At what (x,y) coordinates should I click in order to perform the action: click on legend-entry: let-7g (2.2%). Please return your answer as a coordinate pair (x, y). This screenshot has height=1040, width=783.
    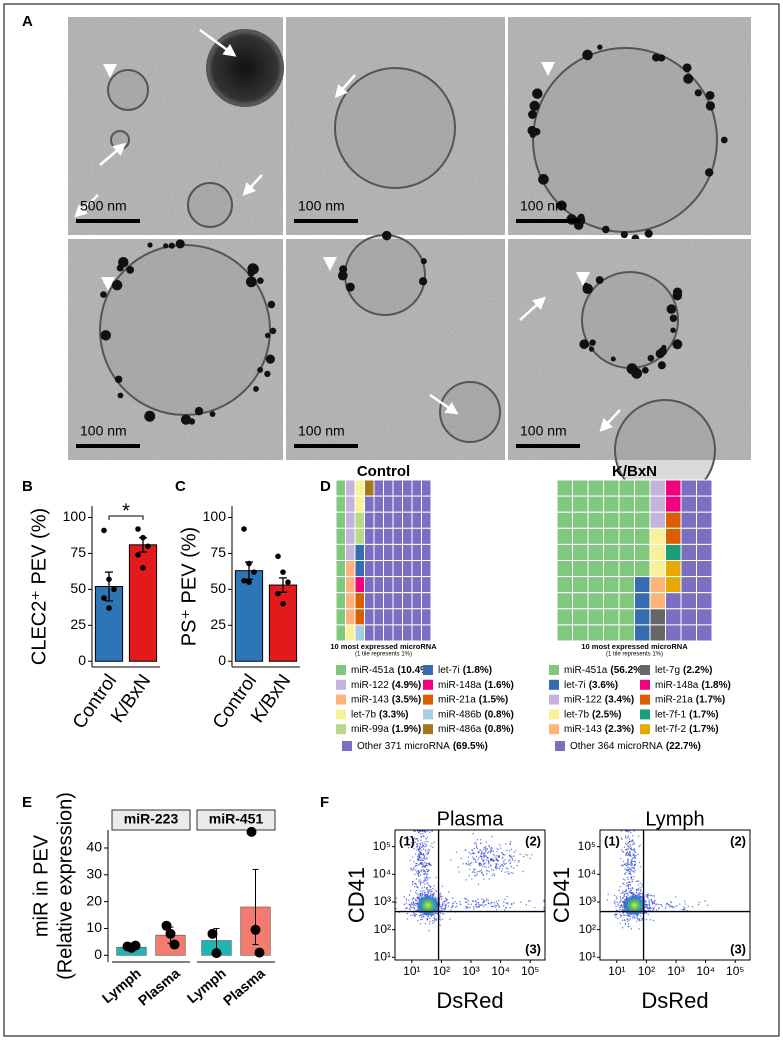
    Looking at the image, I should click on (683, 670).